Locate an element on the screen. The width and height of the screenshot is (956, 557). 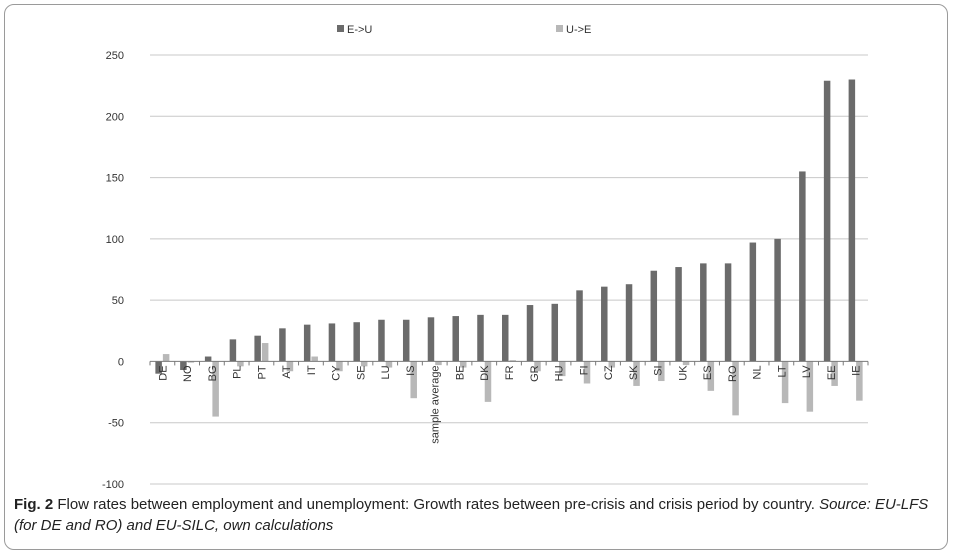
x-category-label: EE is located at coordinates (832, 372).